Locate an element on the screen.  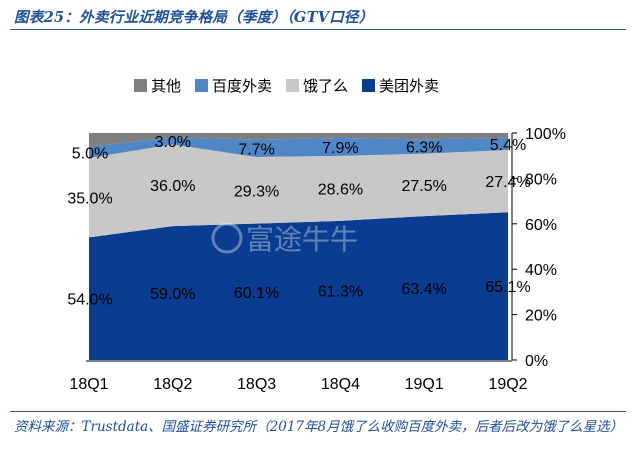
y-tick-label: 20% is located at coordinates (541, 316).